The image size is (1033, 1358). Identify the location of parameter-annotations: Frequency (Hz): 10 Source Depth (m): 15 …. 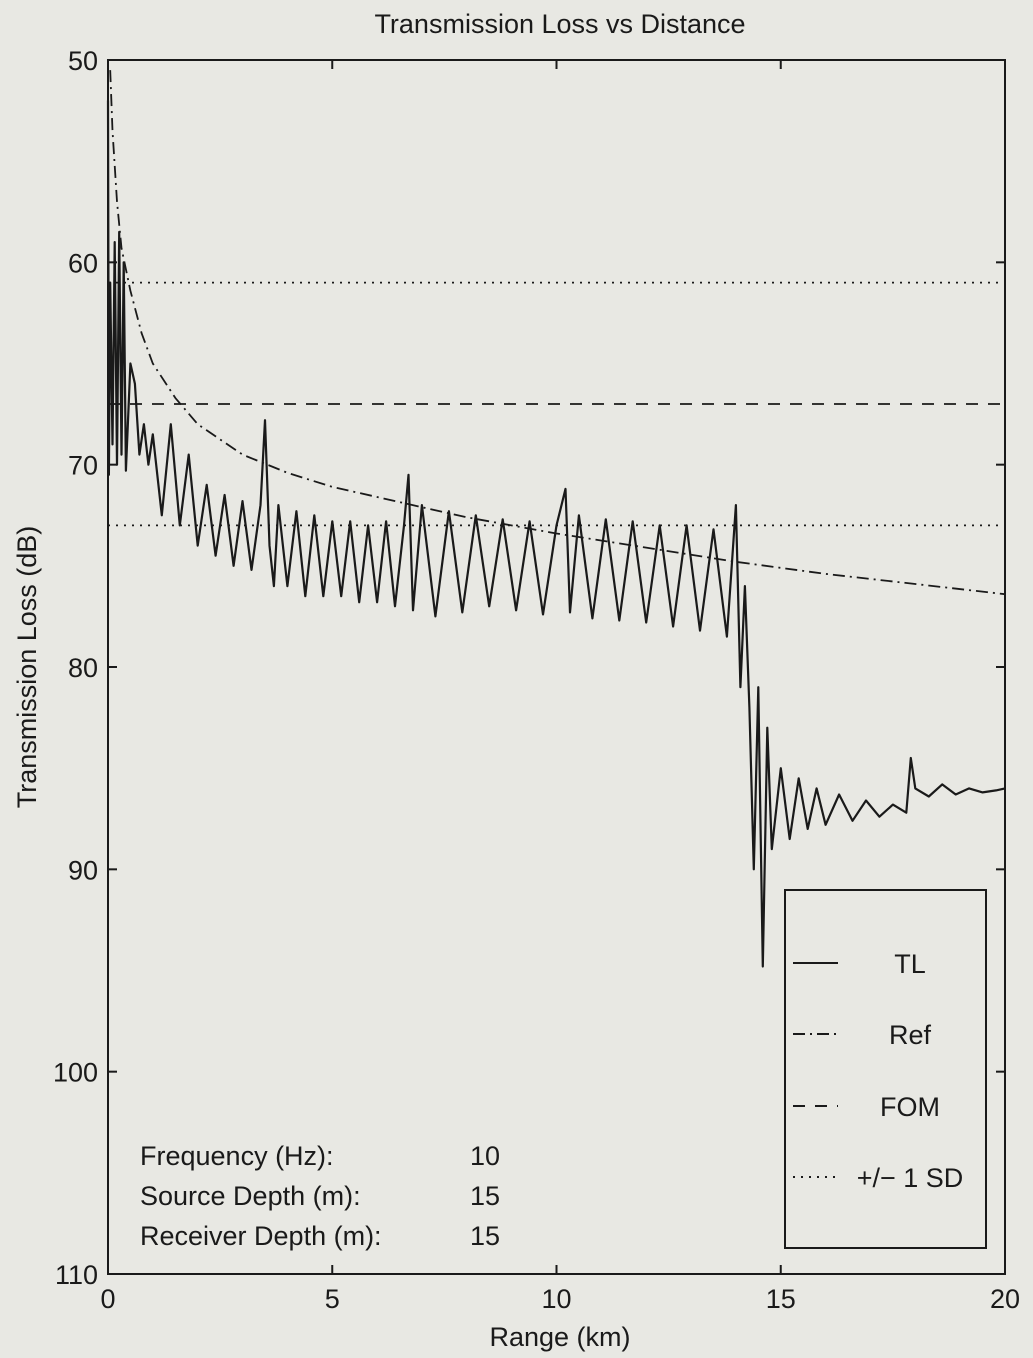
(320, 1196).